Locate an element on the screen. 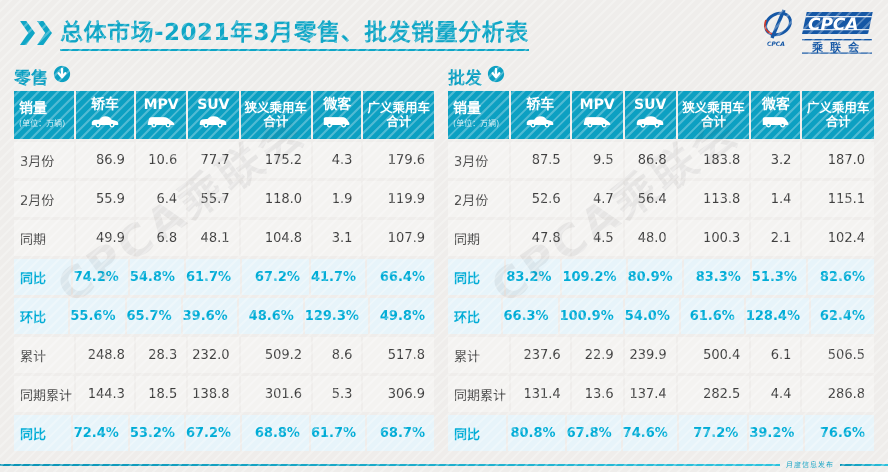 Image resolution: width=888 pixels, height=475 pixels. table-cell: 13.6 is located at coordinates (597, 394).